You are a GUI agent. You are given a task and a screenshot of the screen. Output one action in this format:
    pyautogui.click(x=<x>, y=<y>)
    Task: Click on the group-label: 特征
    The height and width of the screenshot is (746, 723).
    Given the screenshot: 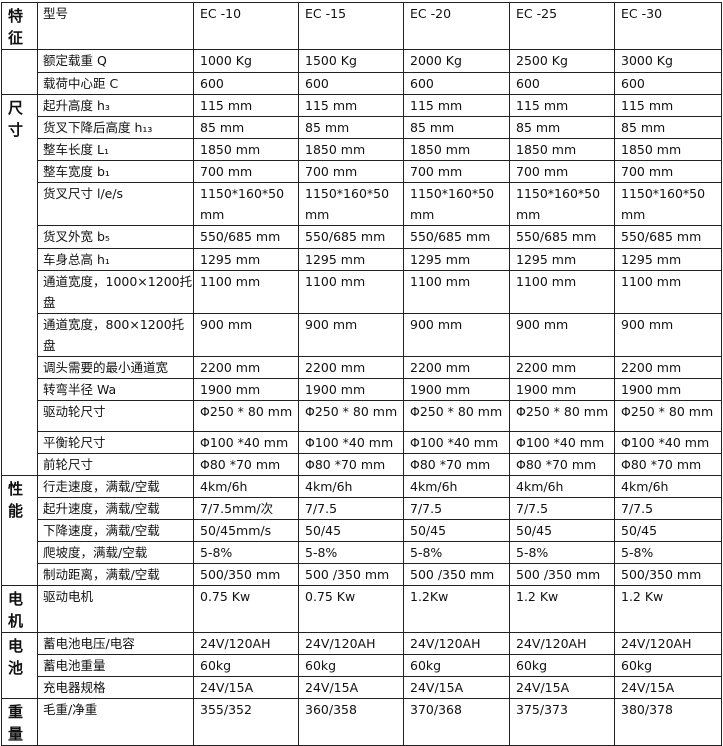 What is the action you would take?
    pyautogui.click(x=19, y=26)
    